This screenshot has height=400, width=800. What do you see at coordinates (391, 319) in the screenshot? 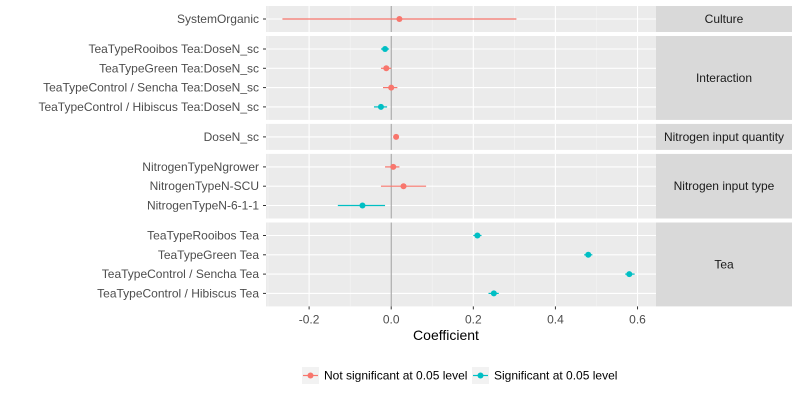
I see `x-tick-label: 0.0` at bounding box center [391, 319].